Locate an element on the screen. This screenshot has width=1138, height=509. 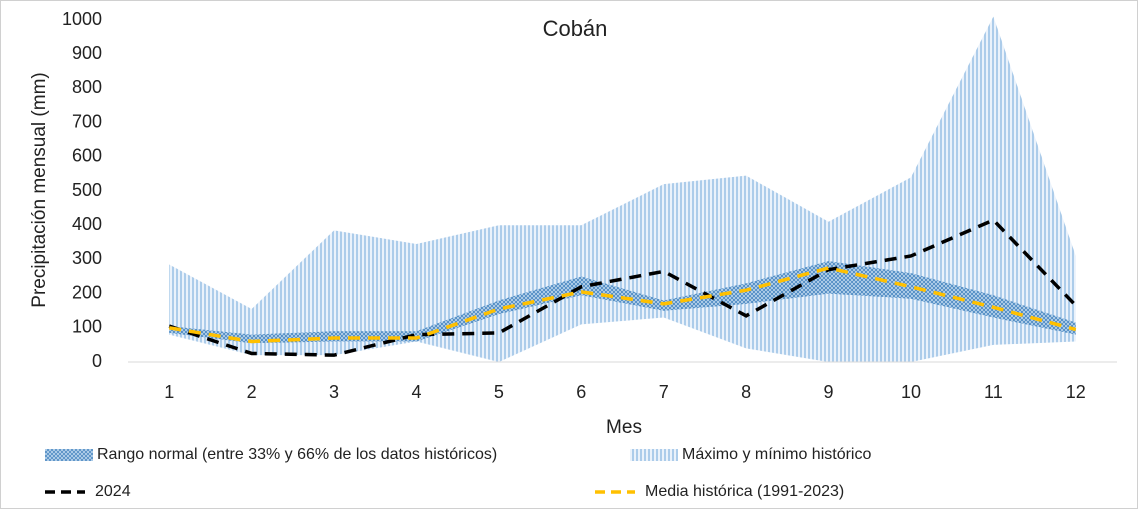
y-tick-label: 200 is located at coordinates (87, 292).